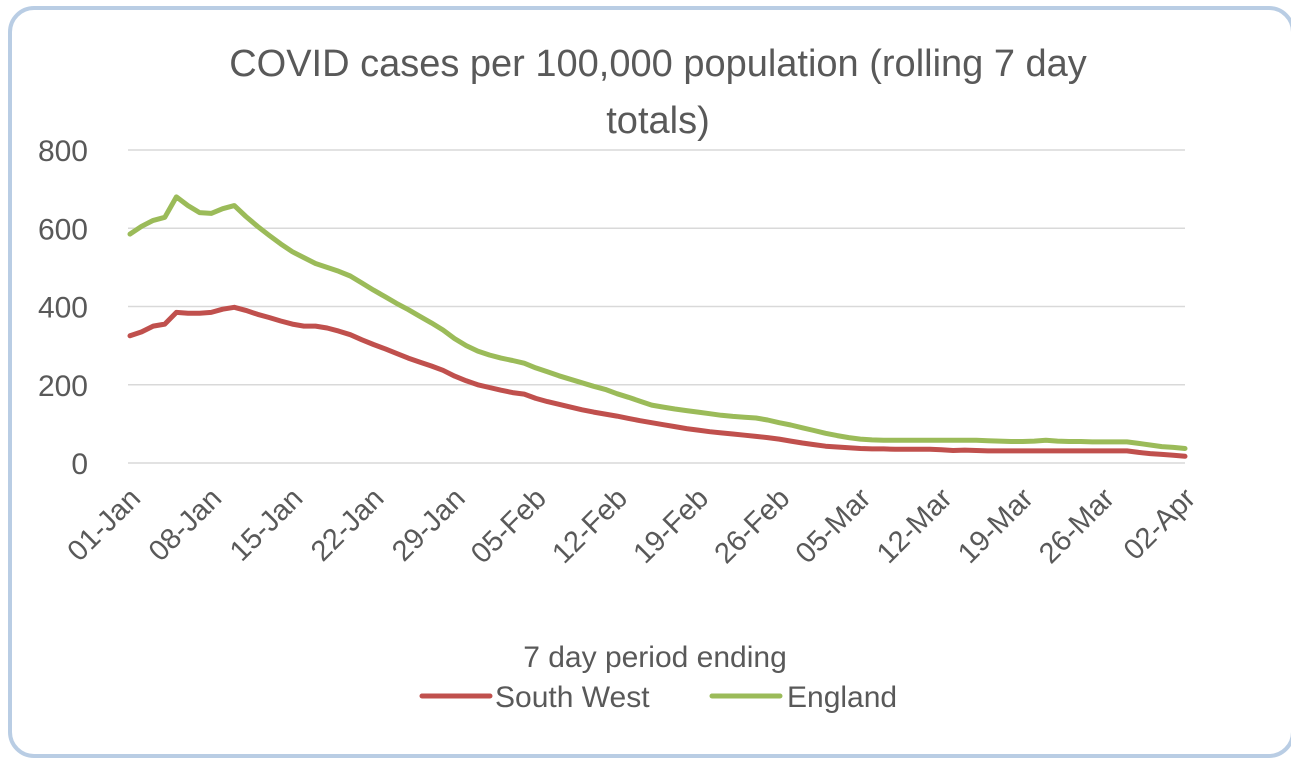 The height and width of the screenshot is (758, 1291). I want to click on x-tick-label: 15-Jan, so click(266, 524).